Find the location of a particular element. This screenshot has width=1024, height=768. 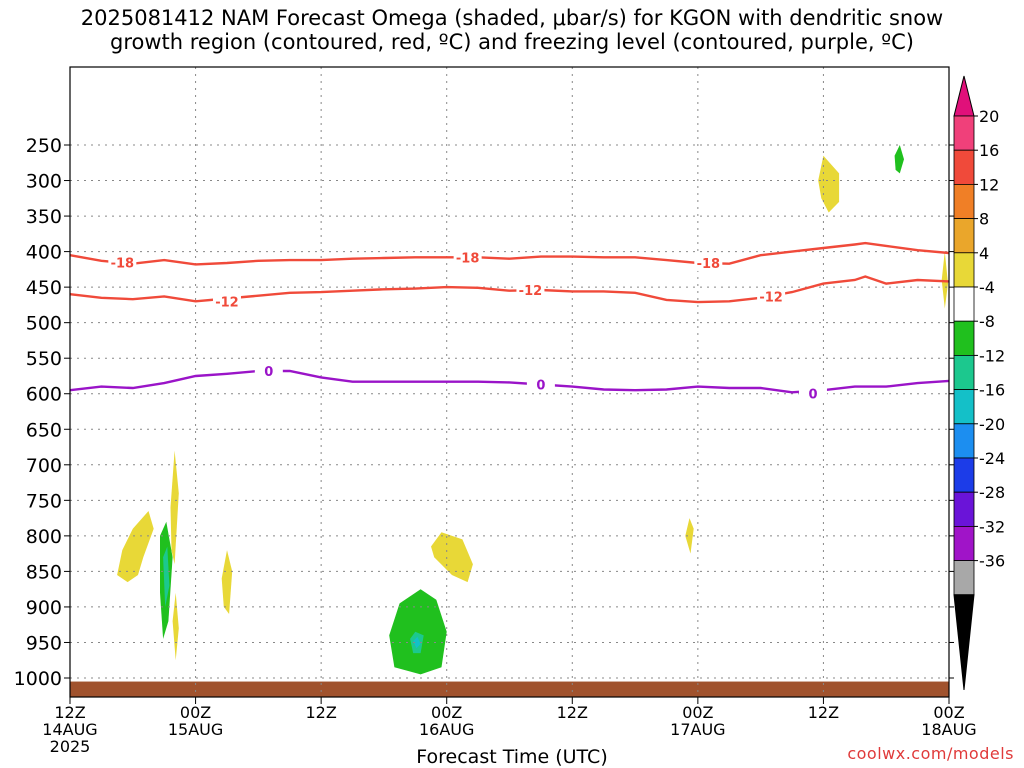

x-tick-label: 2025 is located at coordinates (70, 746).